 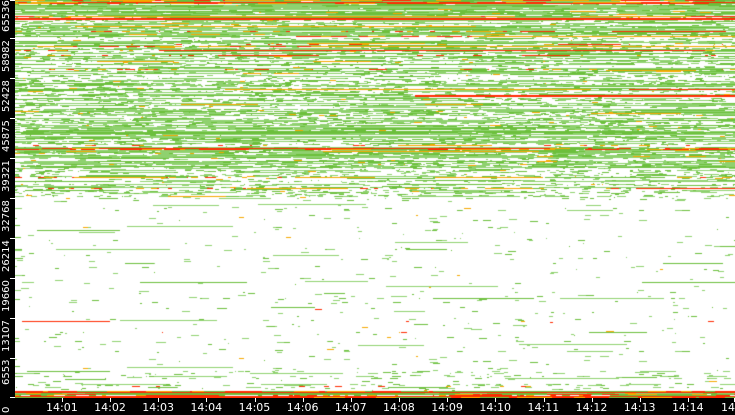 I want to click on y-tick-label: 32768, so click(x=6, y=216).